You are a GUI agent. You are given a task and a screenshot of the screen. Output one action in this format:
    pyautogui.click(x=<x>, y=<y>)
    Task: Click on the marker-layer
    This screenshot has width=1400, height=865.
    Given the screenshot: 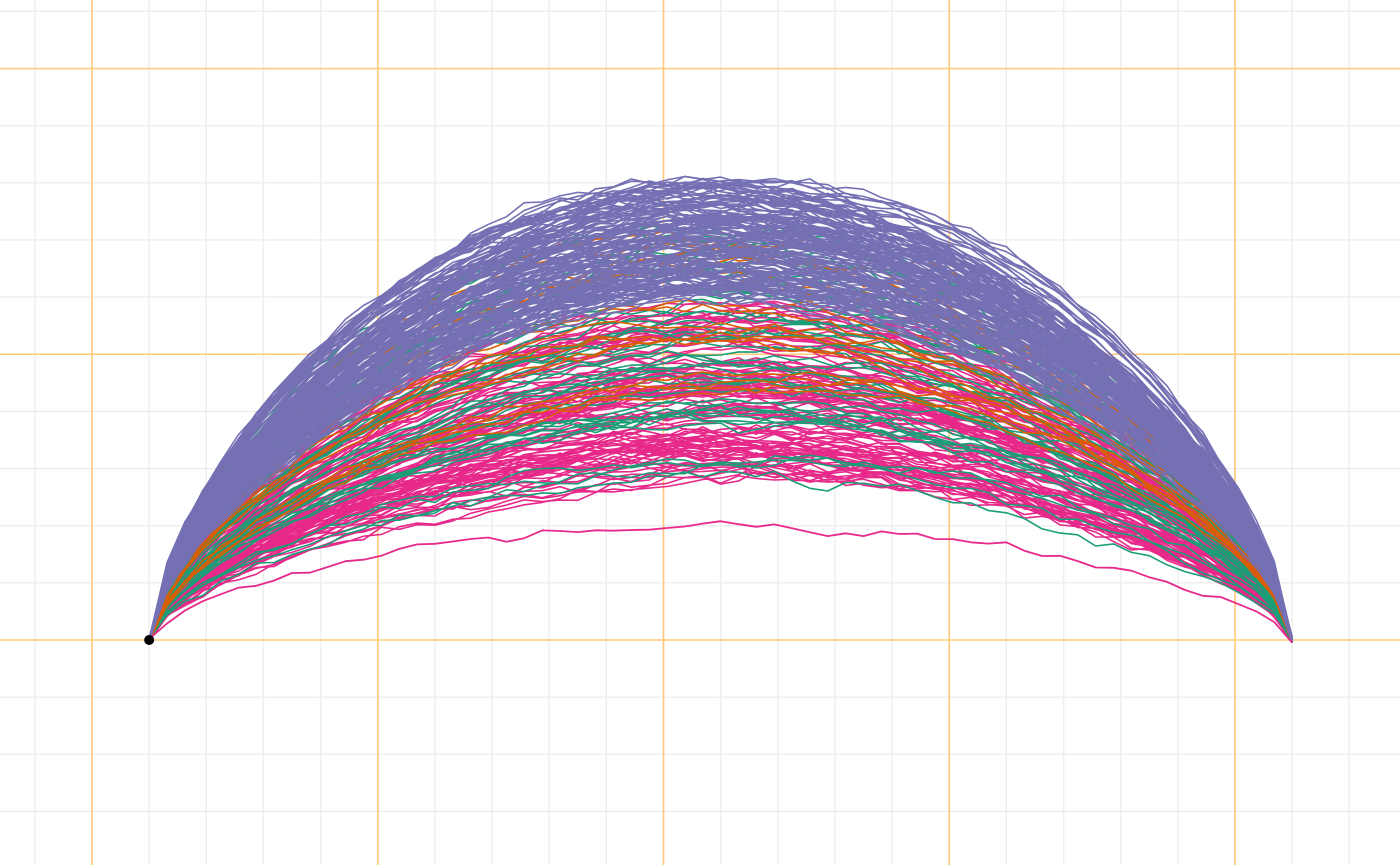 What is the action you would take?
    pyautogui.click(x=149, y=640)
    